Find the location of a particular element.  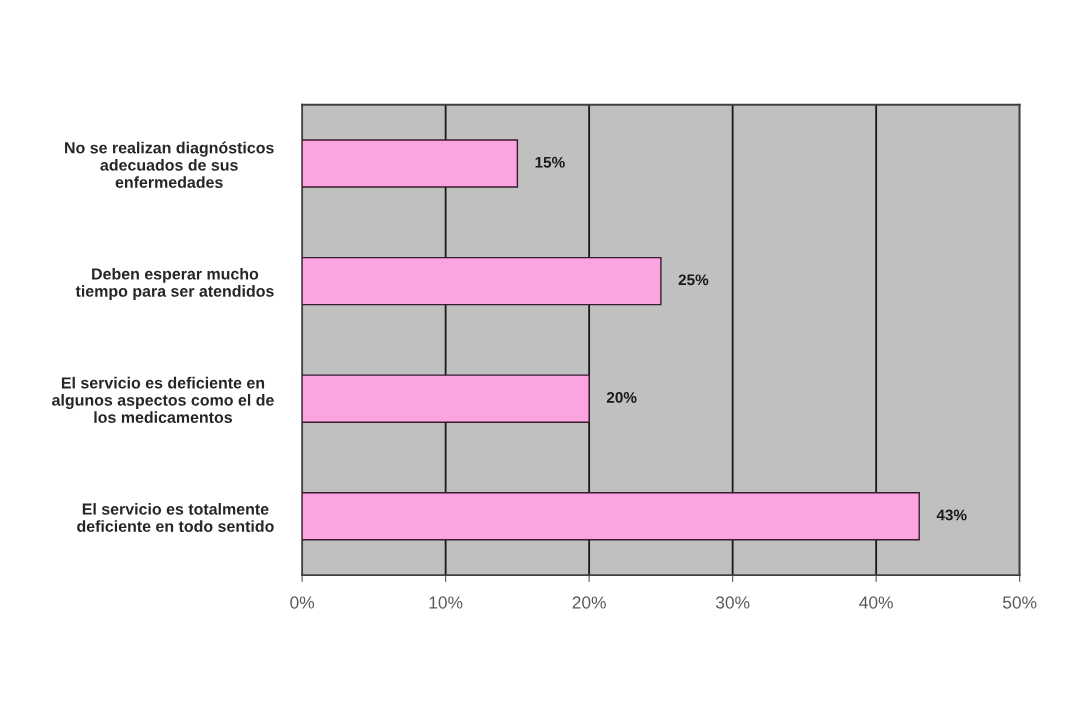

data-label: 20% is located at coordinates (621, 397).